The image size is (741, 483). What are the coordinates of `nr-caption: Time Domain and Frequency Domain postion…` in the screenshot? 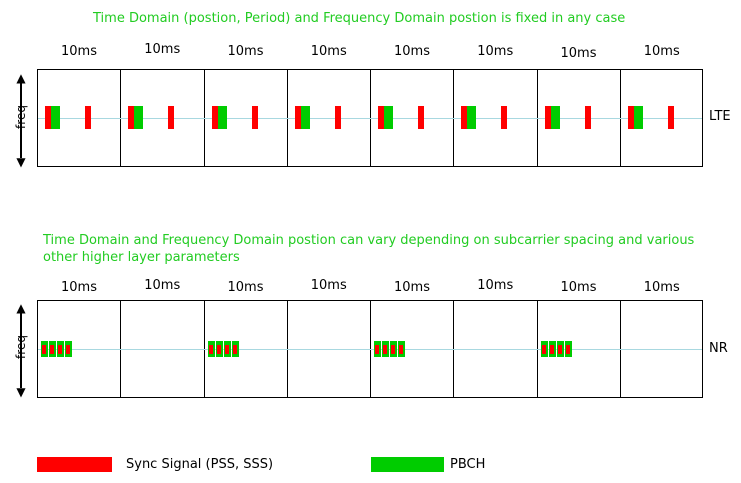 It's located at (369, 249).